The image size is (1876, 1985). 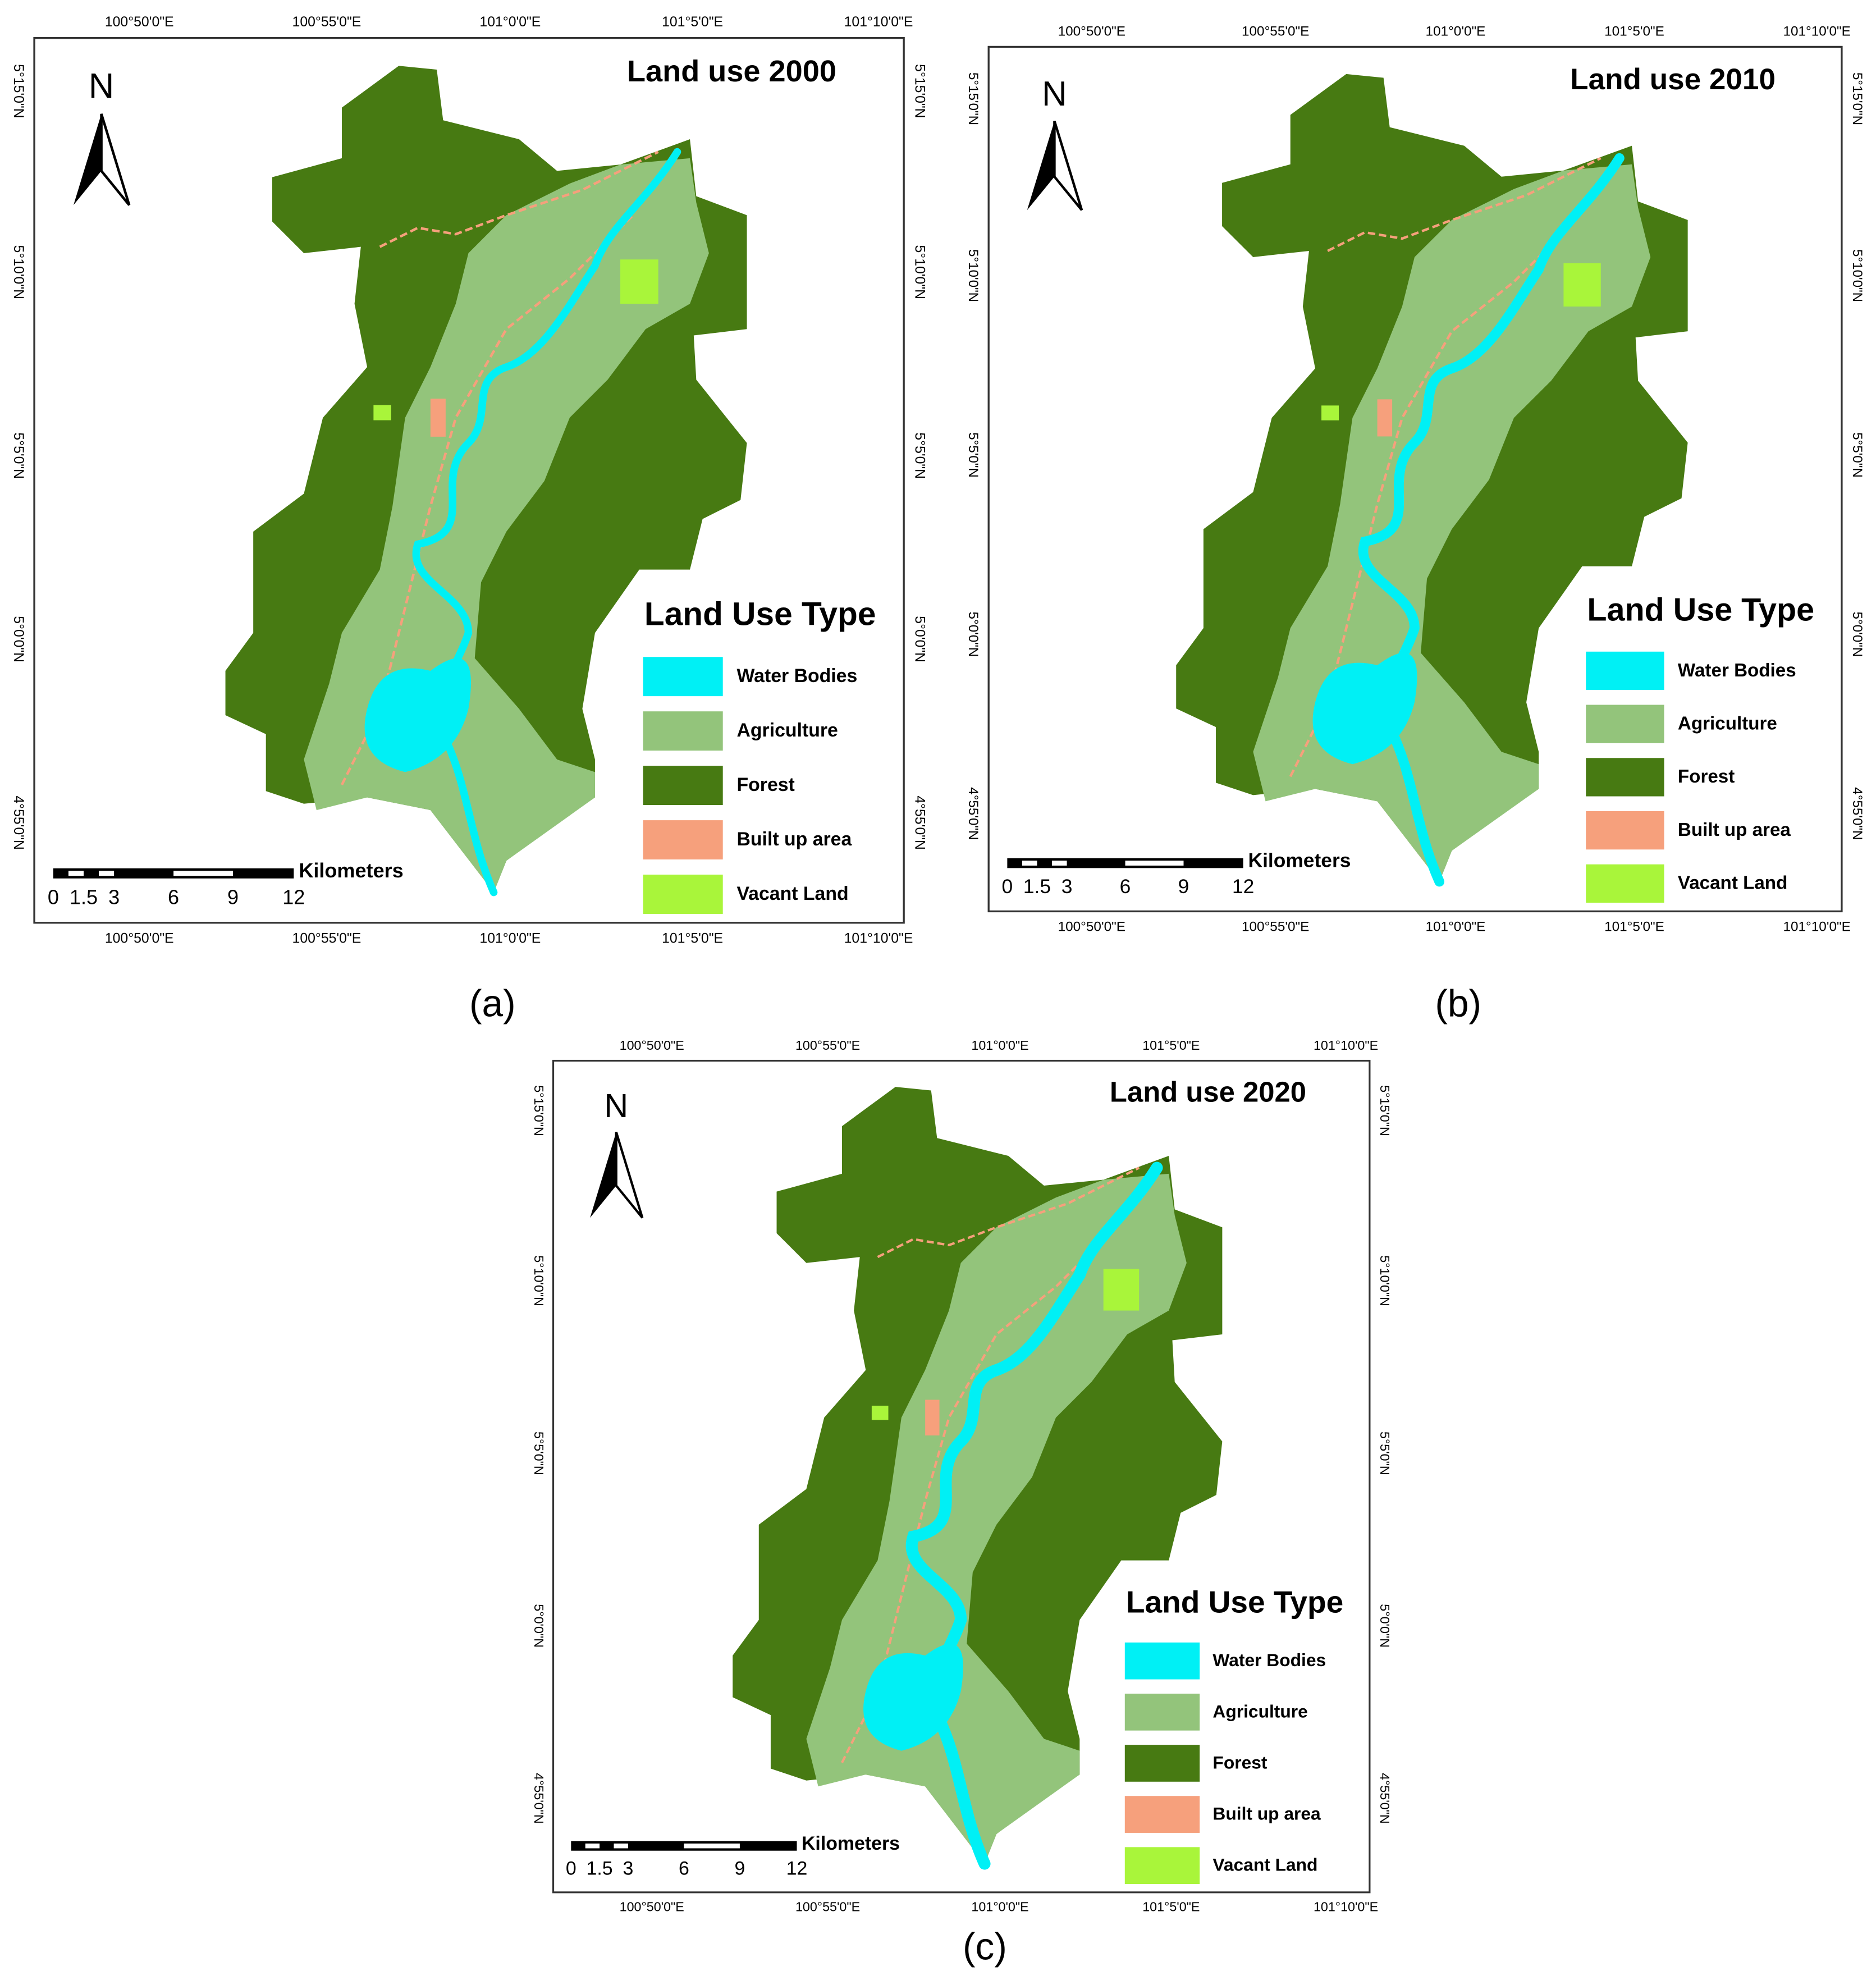 What do you see at coordinates (739, 1868) in the screenshot?
I see `scale-label: 9` at bounding box center [739, 1868].